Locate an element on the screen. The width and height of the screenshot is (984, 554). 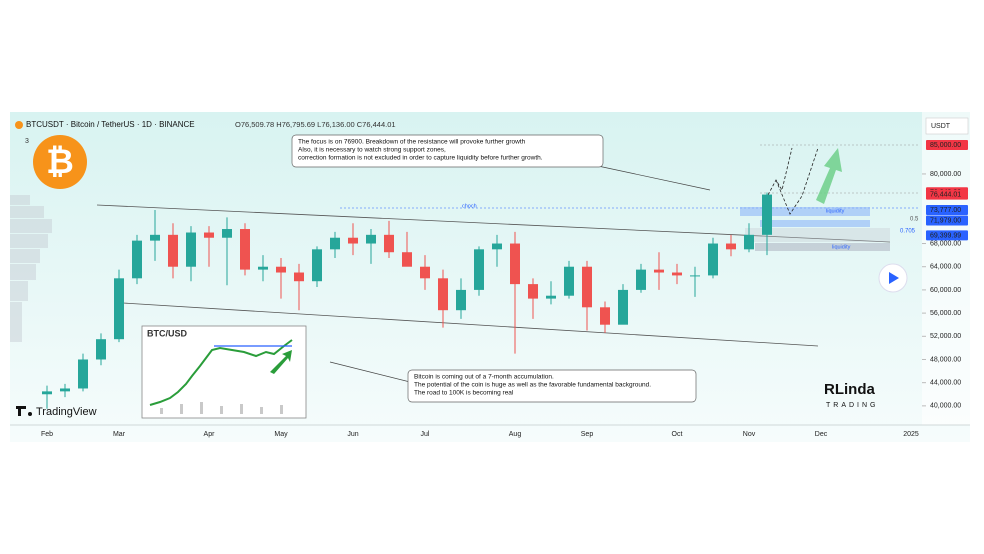
price-tag-label: 73,777.00 is located at coordinates (945, 210).